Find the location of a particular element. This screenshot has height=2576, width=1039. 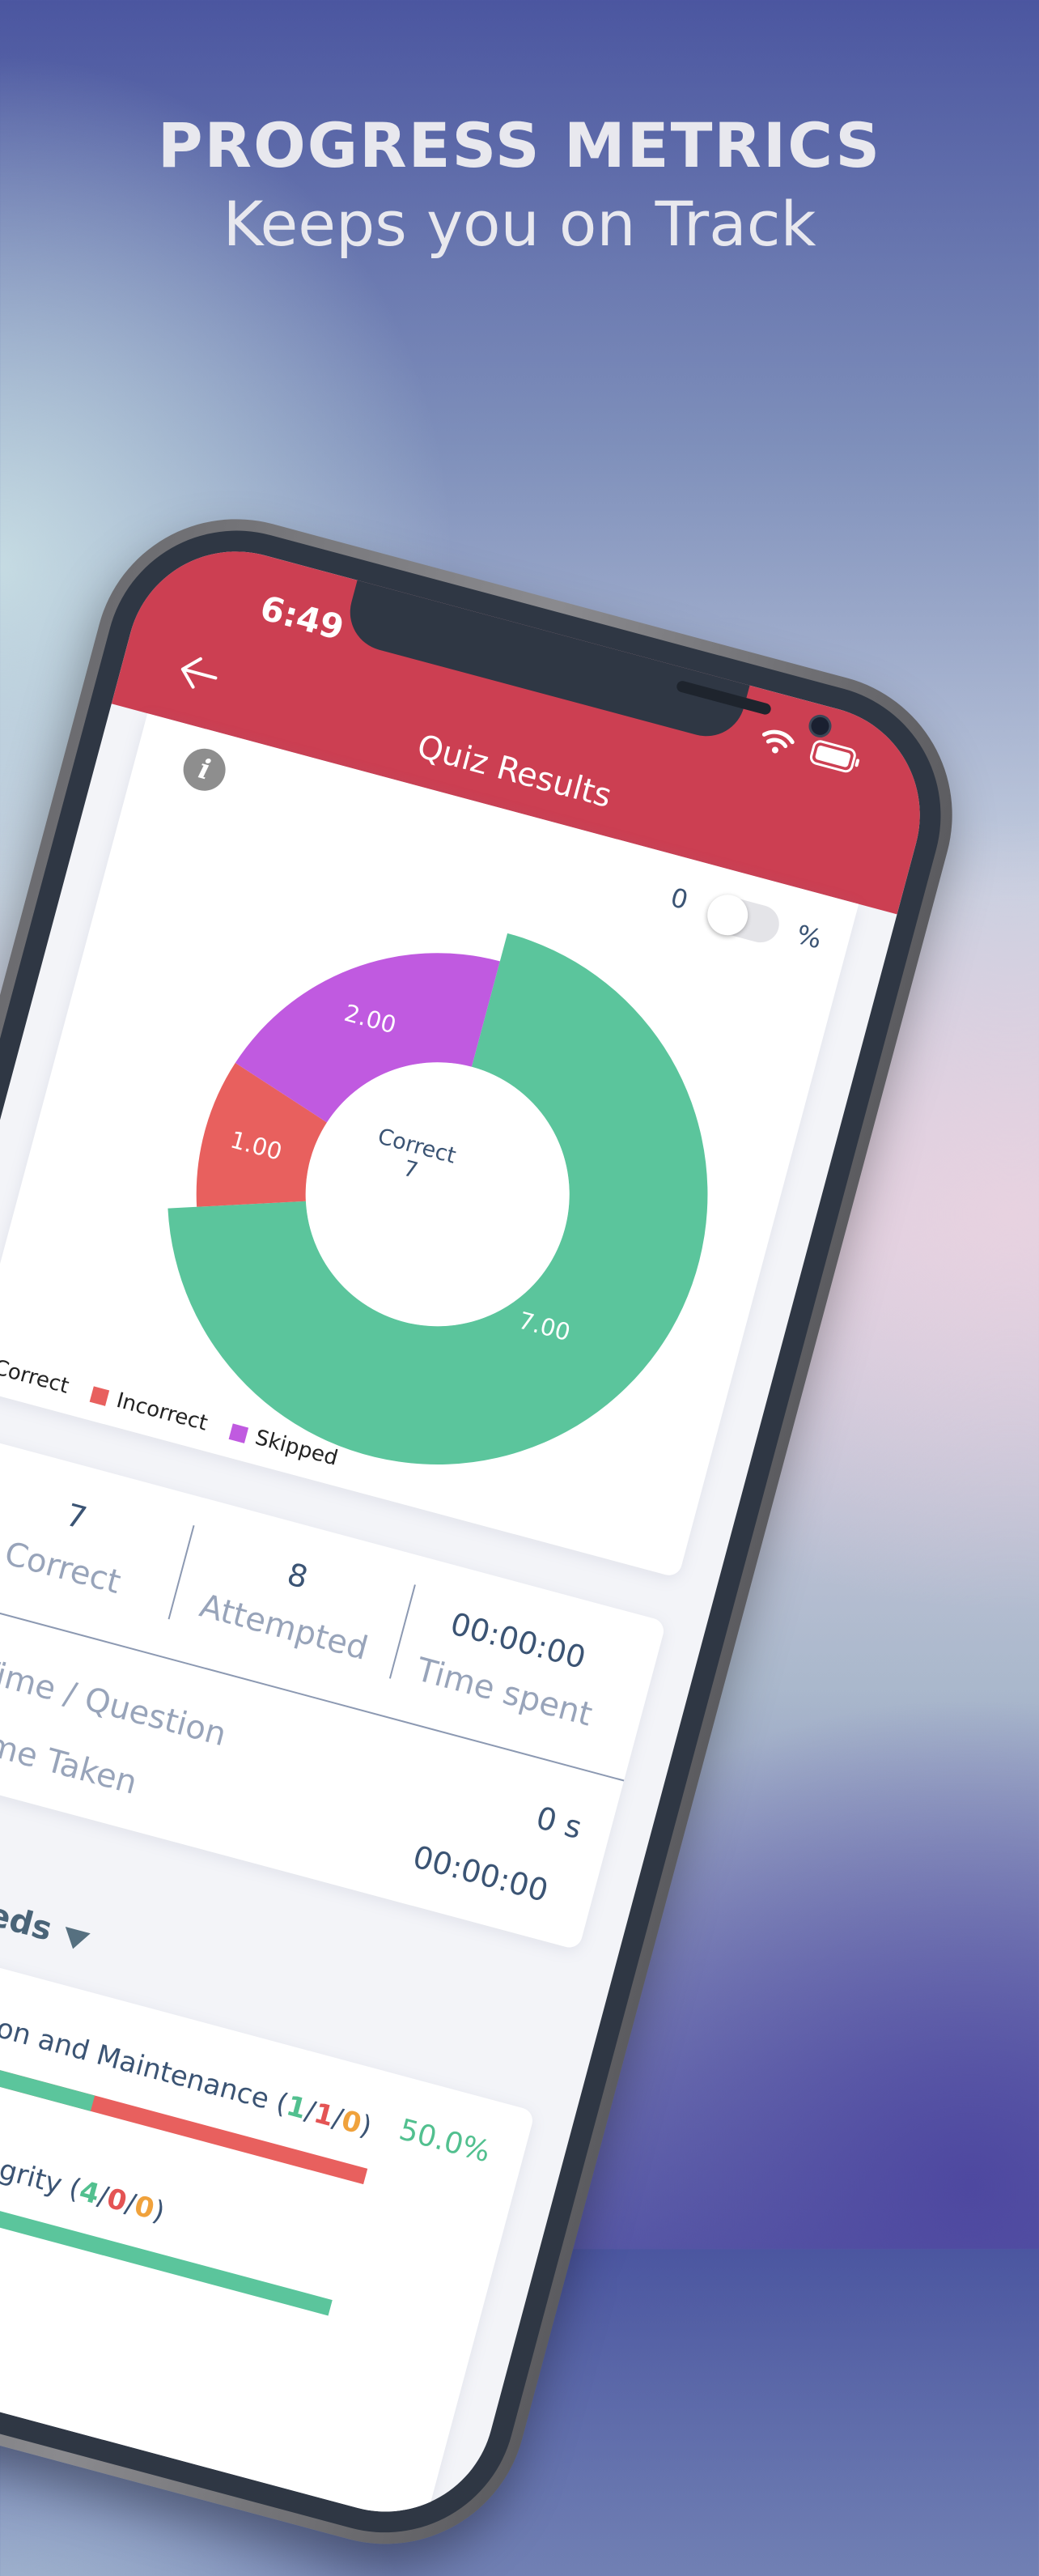

back-button is located at coordinates (198, 673).